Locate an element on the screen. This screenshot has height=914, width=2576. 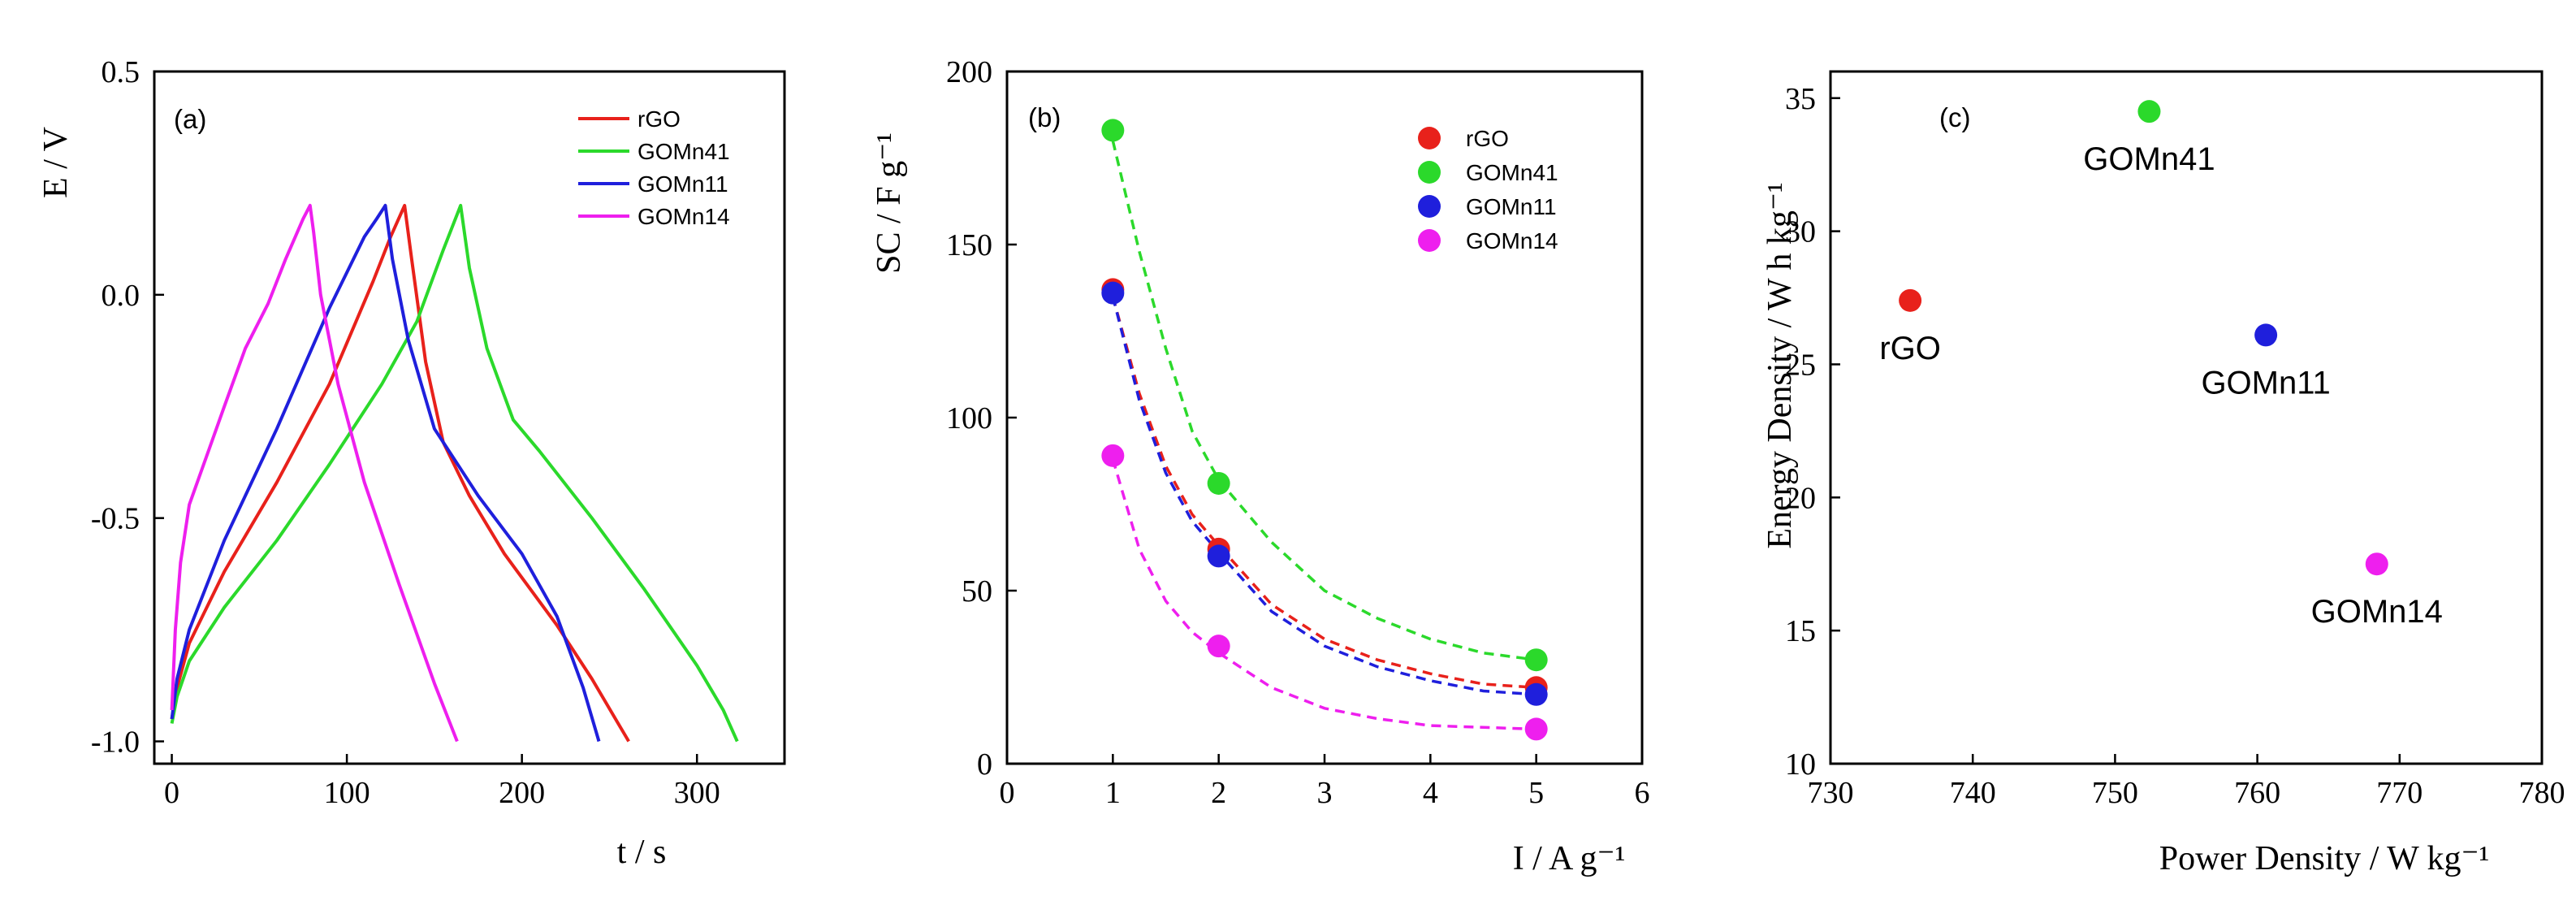
y-tick-label-b: 0 is located at coordinates (985, 764).